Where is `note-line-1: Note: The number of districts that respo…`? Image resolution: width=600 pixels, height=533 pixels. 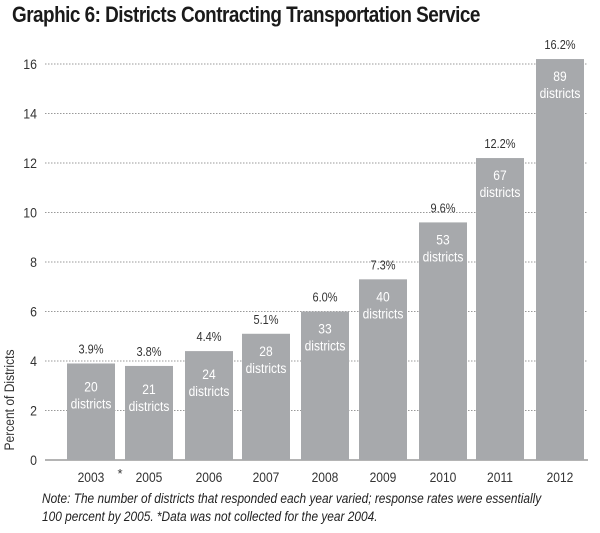 note-line-1: Note: The number of districts that respo… is located at coordinates (292, 498).